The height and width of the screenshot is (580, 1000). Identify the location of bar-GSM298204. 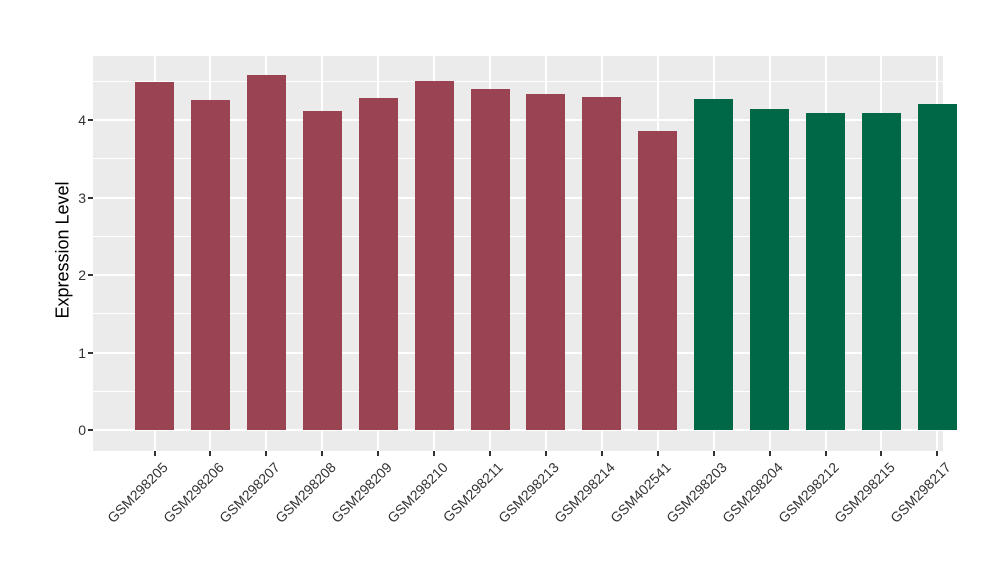
(770, 269).